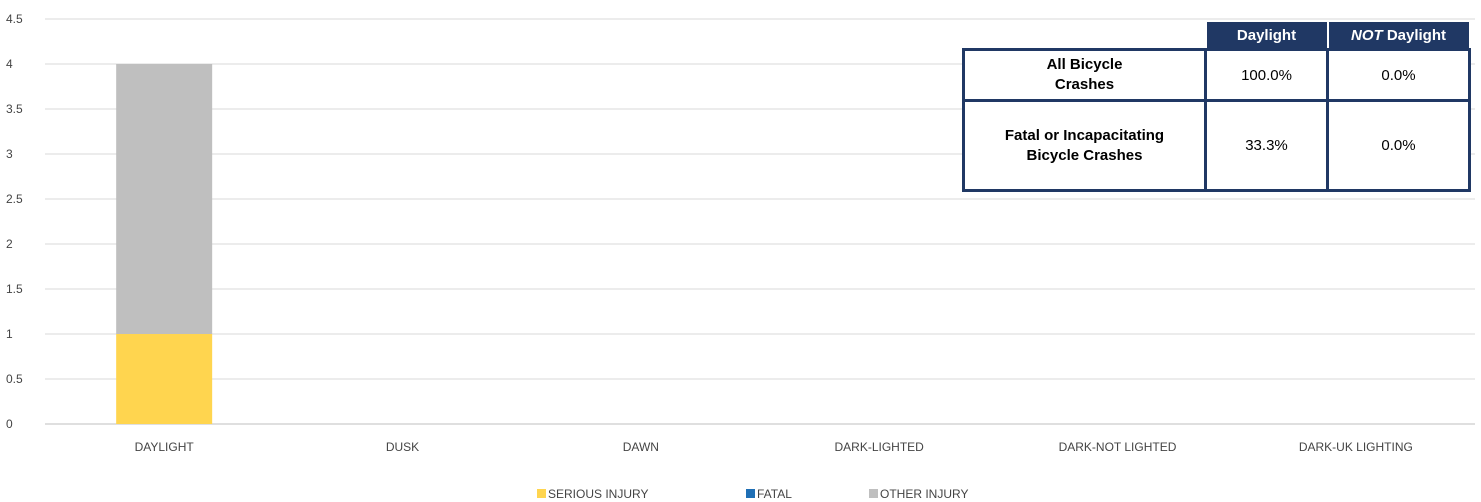 This screenshot has width=1481, height=502. I want to click on y-axis-ticks: 0 0.5 1 1.5 2 2.5 3 3.5 4 4.5, so click(14, 221).